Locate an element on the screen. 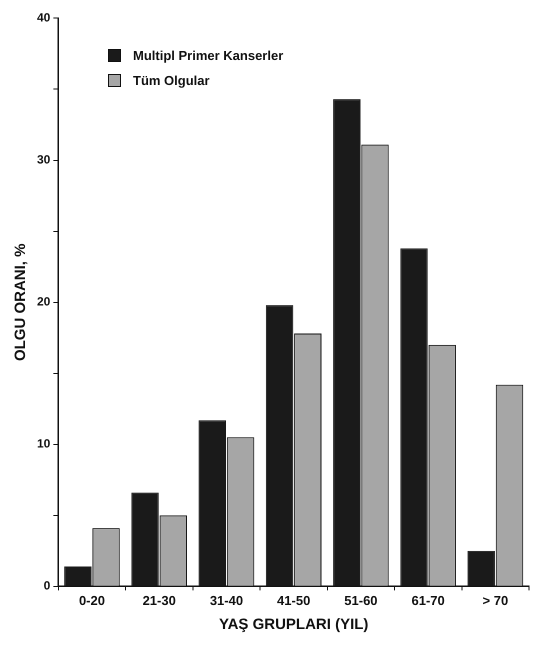  legend-label: Tüm Olgular is located at coordinates (171, 80).